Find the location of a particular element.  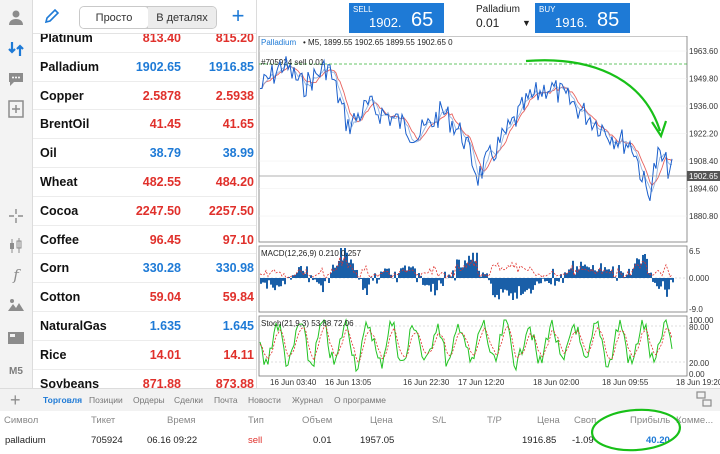

column-header: S/L is located at coordinates (439, 420).